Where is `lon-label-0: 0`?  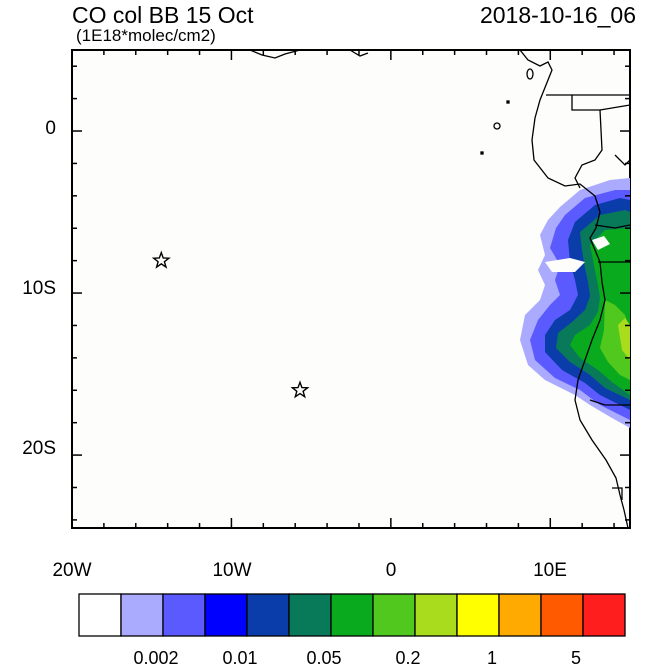
lon-label-0: 0 is located at coordinates (391, 570).